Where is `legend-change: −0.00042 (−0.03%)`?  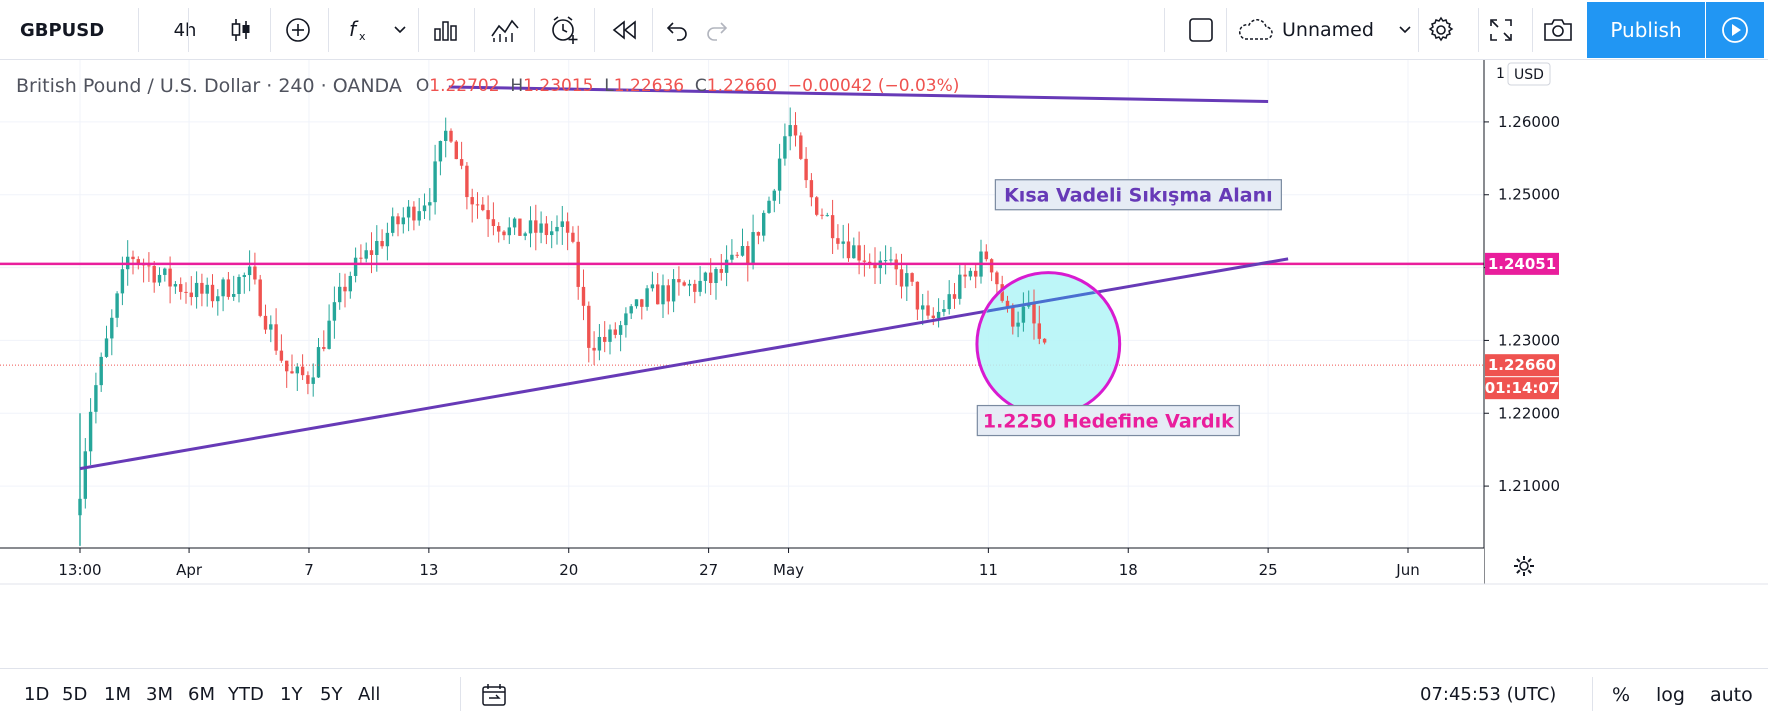
legend-change: −0.00042 (−0.03%) is located at coordinates (873, 86).